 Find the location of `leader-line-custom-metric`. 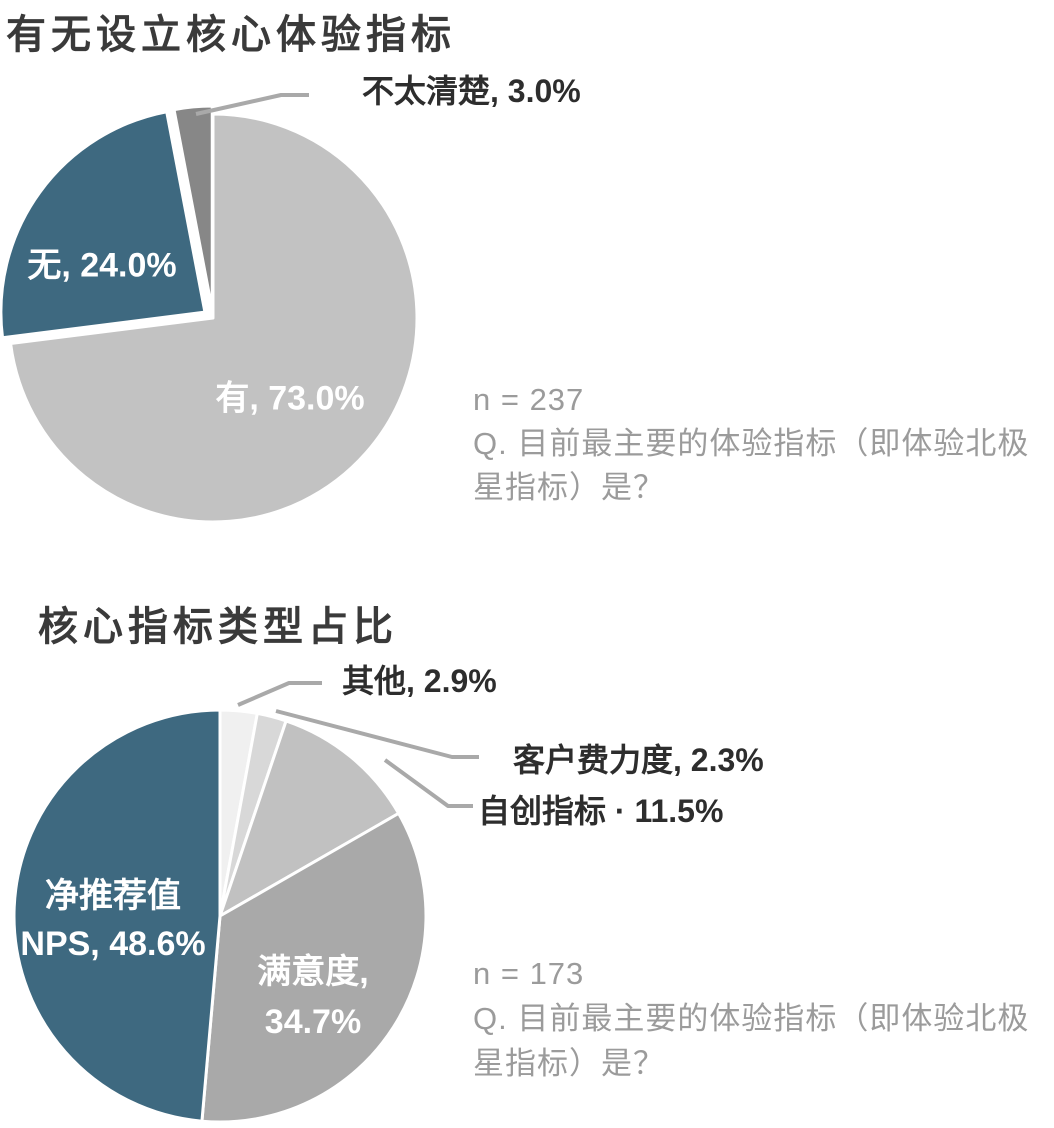

leader-line-custom-metric is located at coordinates (428, 783).